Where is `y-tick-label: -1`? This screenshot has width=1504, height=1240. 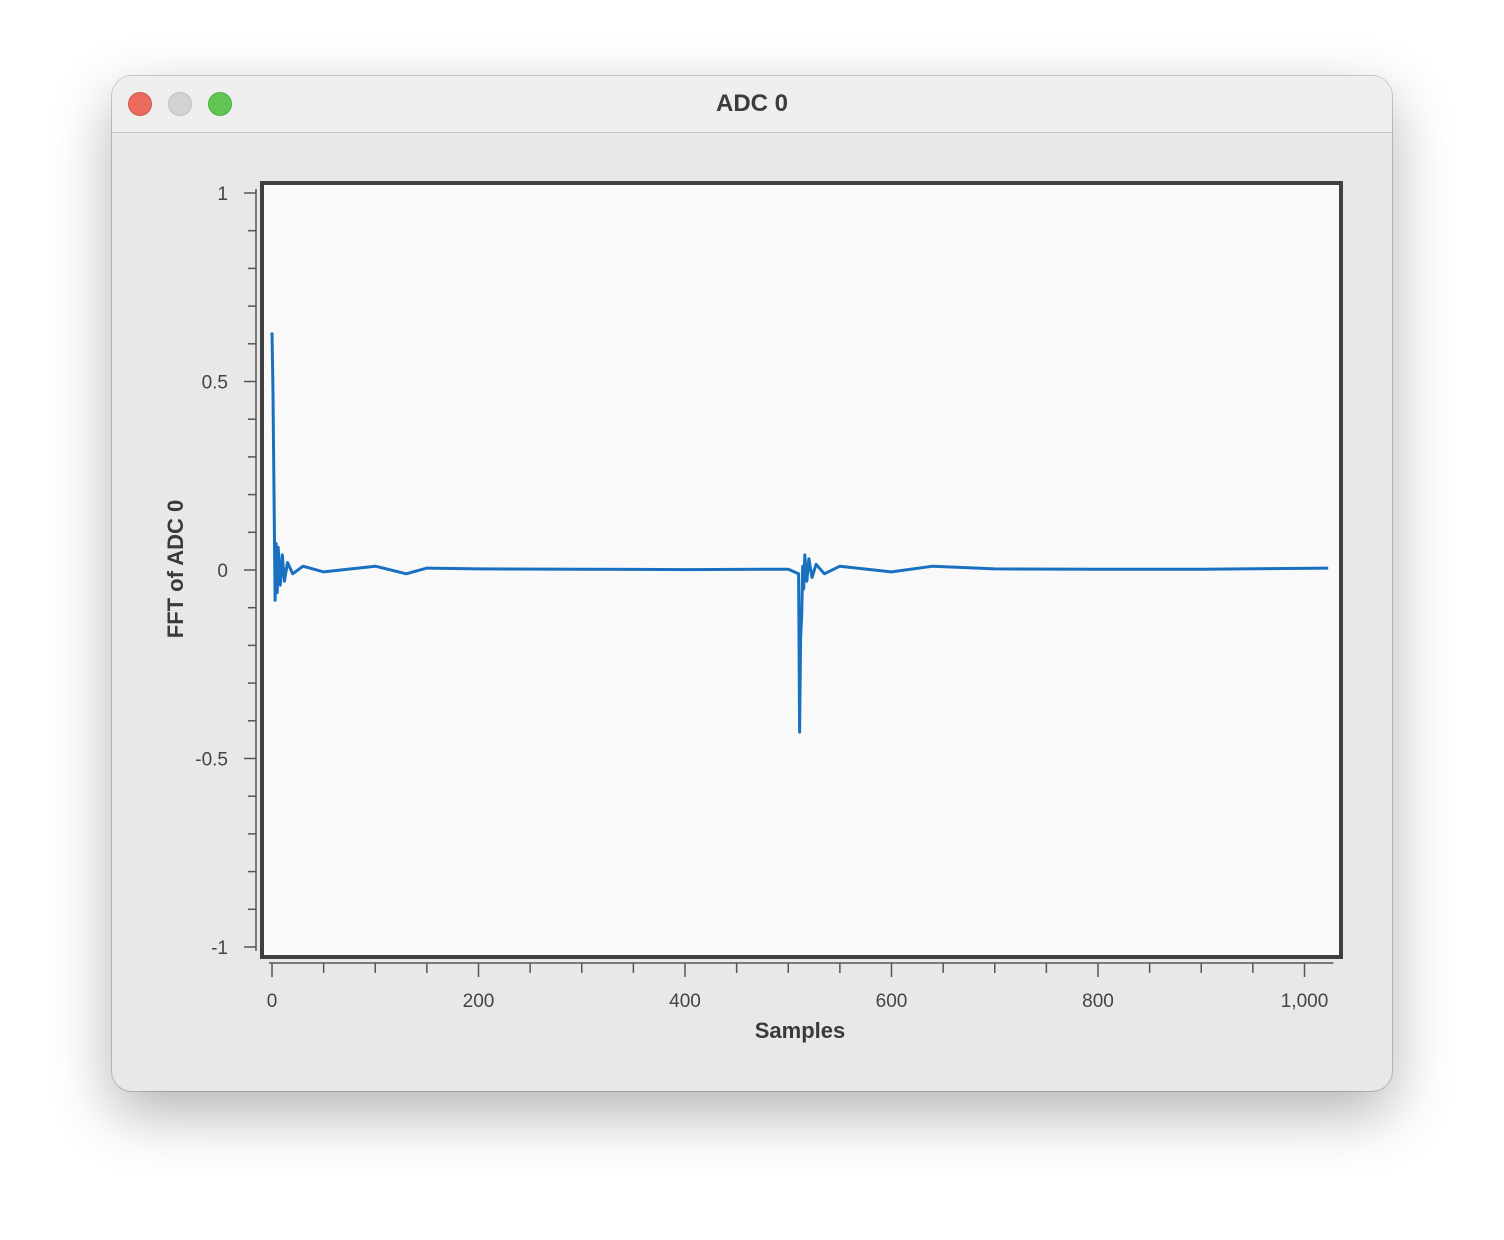
y-tick-label: -1 is located at coordinates (219, 948).